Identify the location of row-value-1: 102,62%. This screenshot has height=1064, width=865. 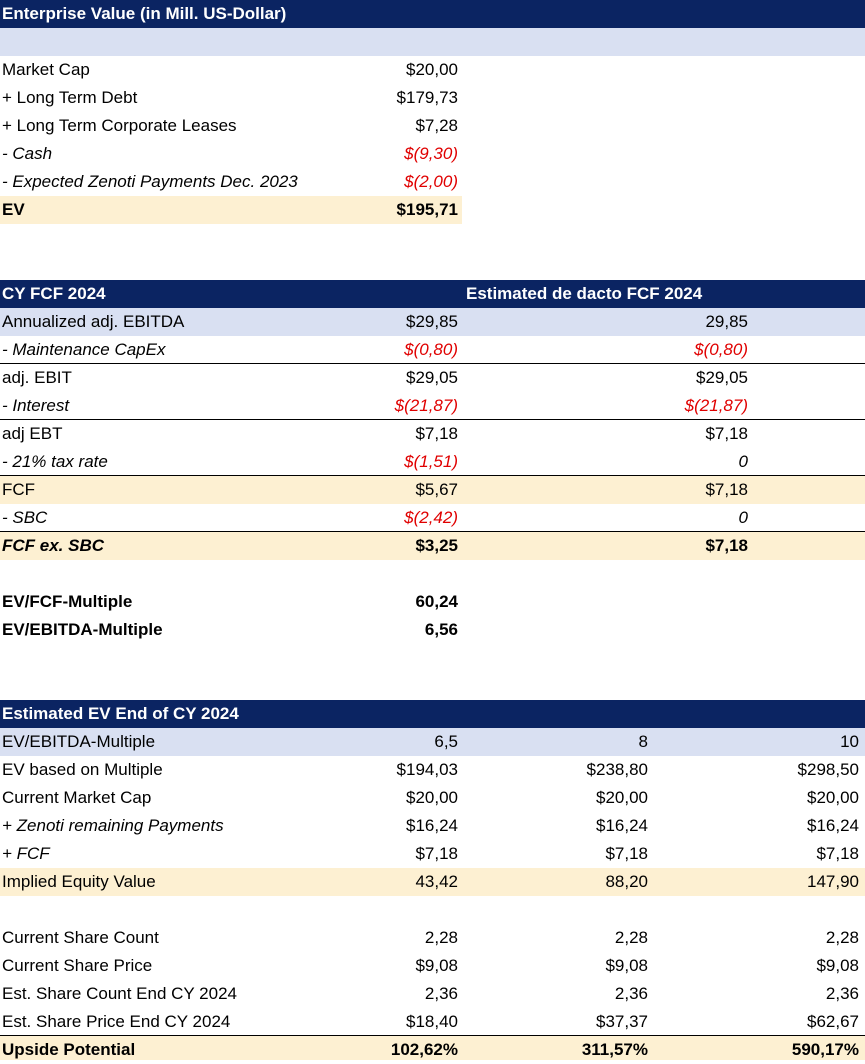
(424, 1049).